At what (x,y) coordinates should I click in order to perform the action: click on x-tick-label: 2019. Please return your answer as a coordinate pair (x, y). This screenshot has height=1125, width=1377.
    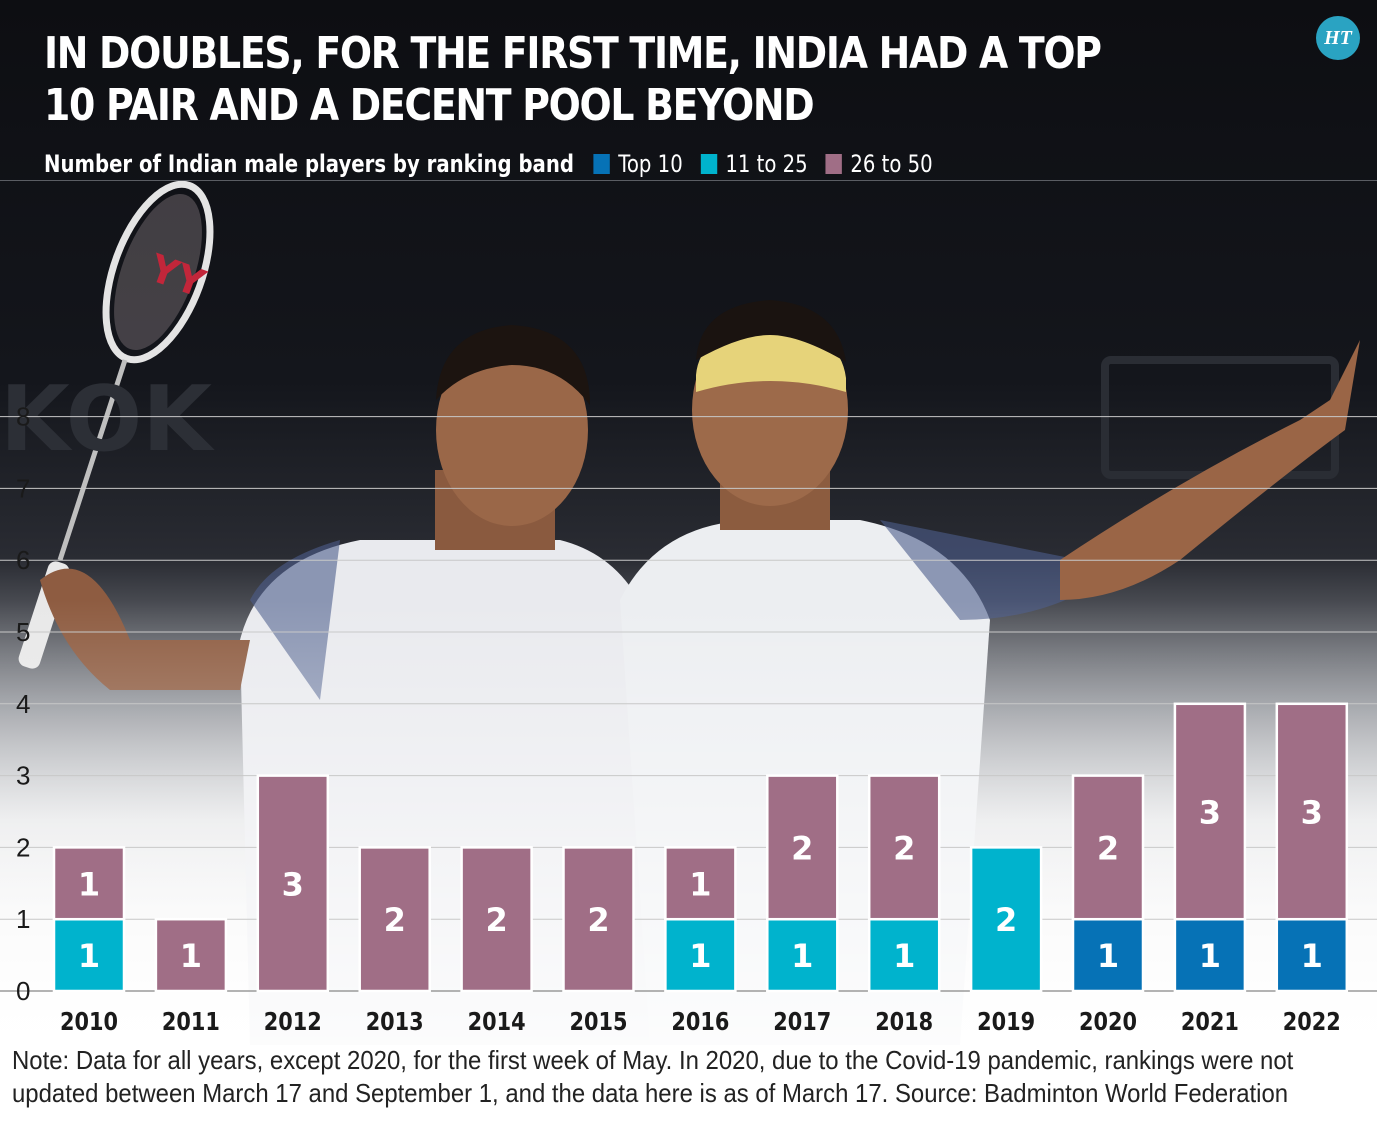
    Looking at the image, I should click on (1006, 1021).